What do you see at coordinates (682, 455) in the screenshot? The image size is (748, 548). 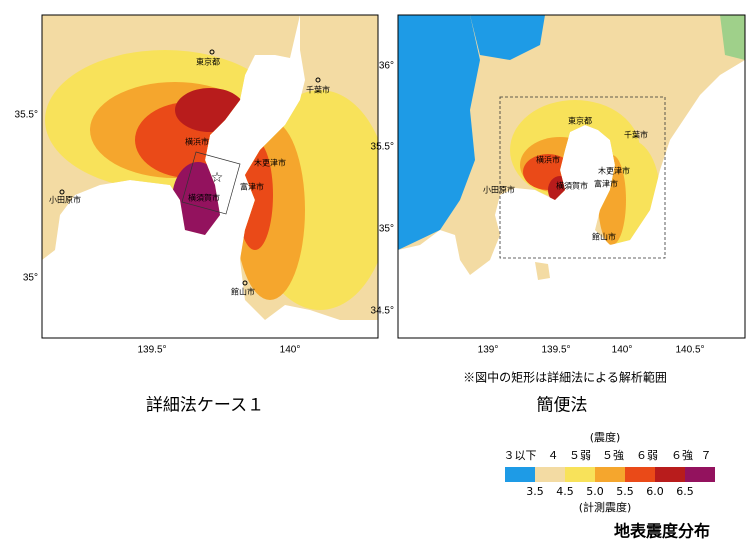 I see `legend-class-label: ６強` at bounding box center [682, 455].